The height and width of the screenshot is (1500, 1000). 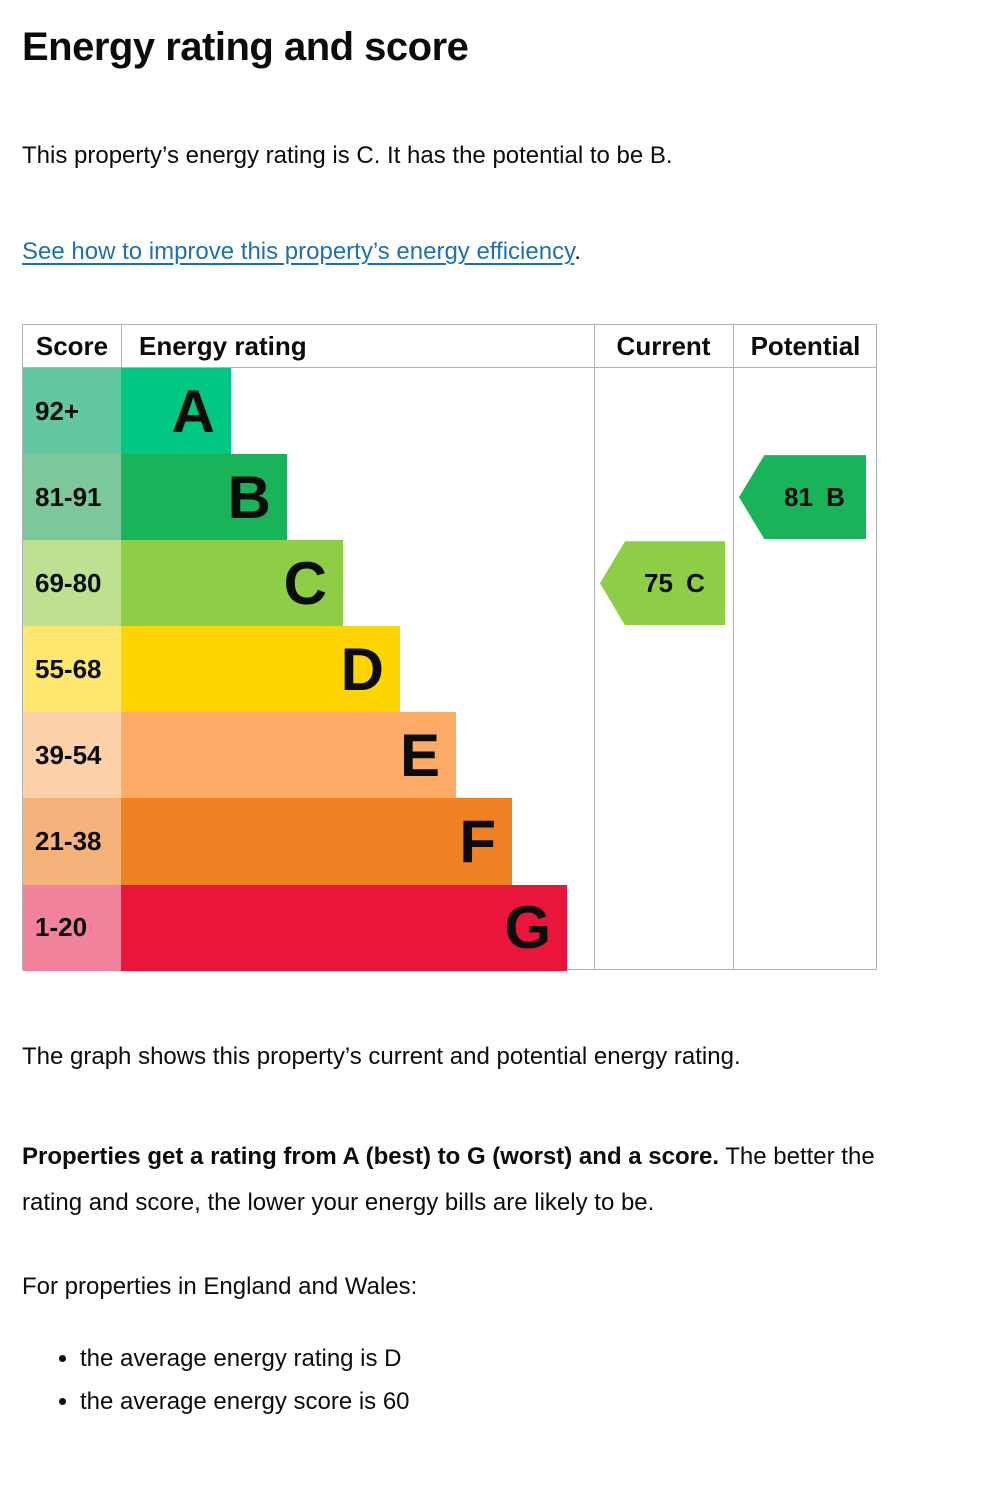 What do you see at coordinates (72, 411) in the screenshot?
I see `band-score-label: 92+` at bounding box center [72, 411].